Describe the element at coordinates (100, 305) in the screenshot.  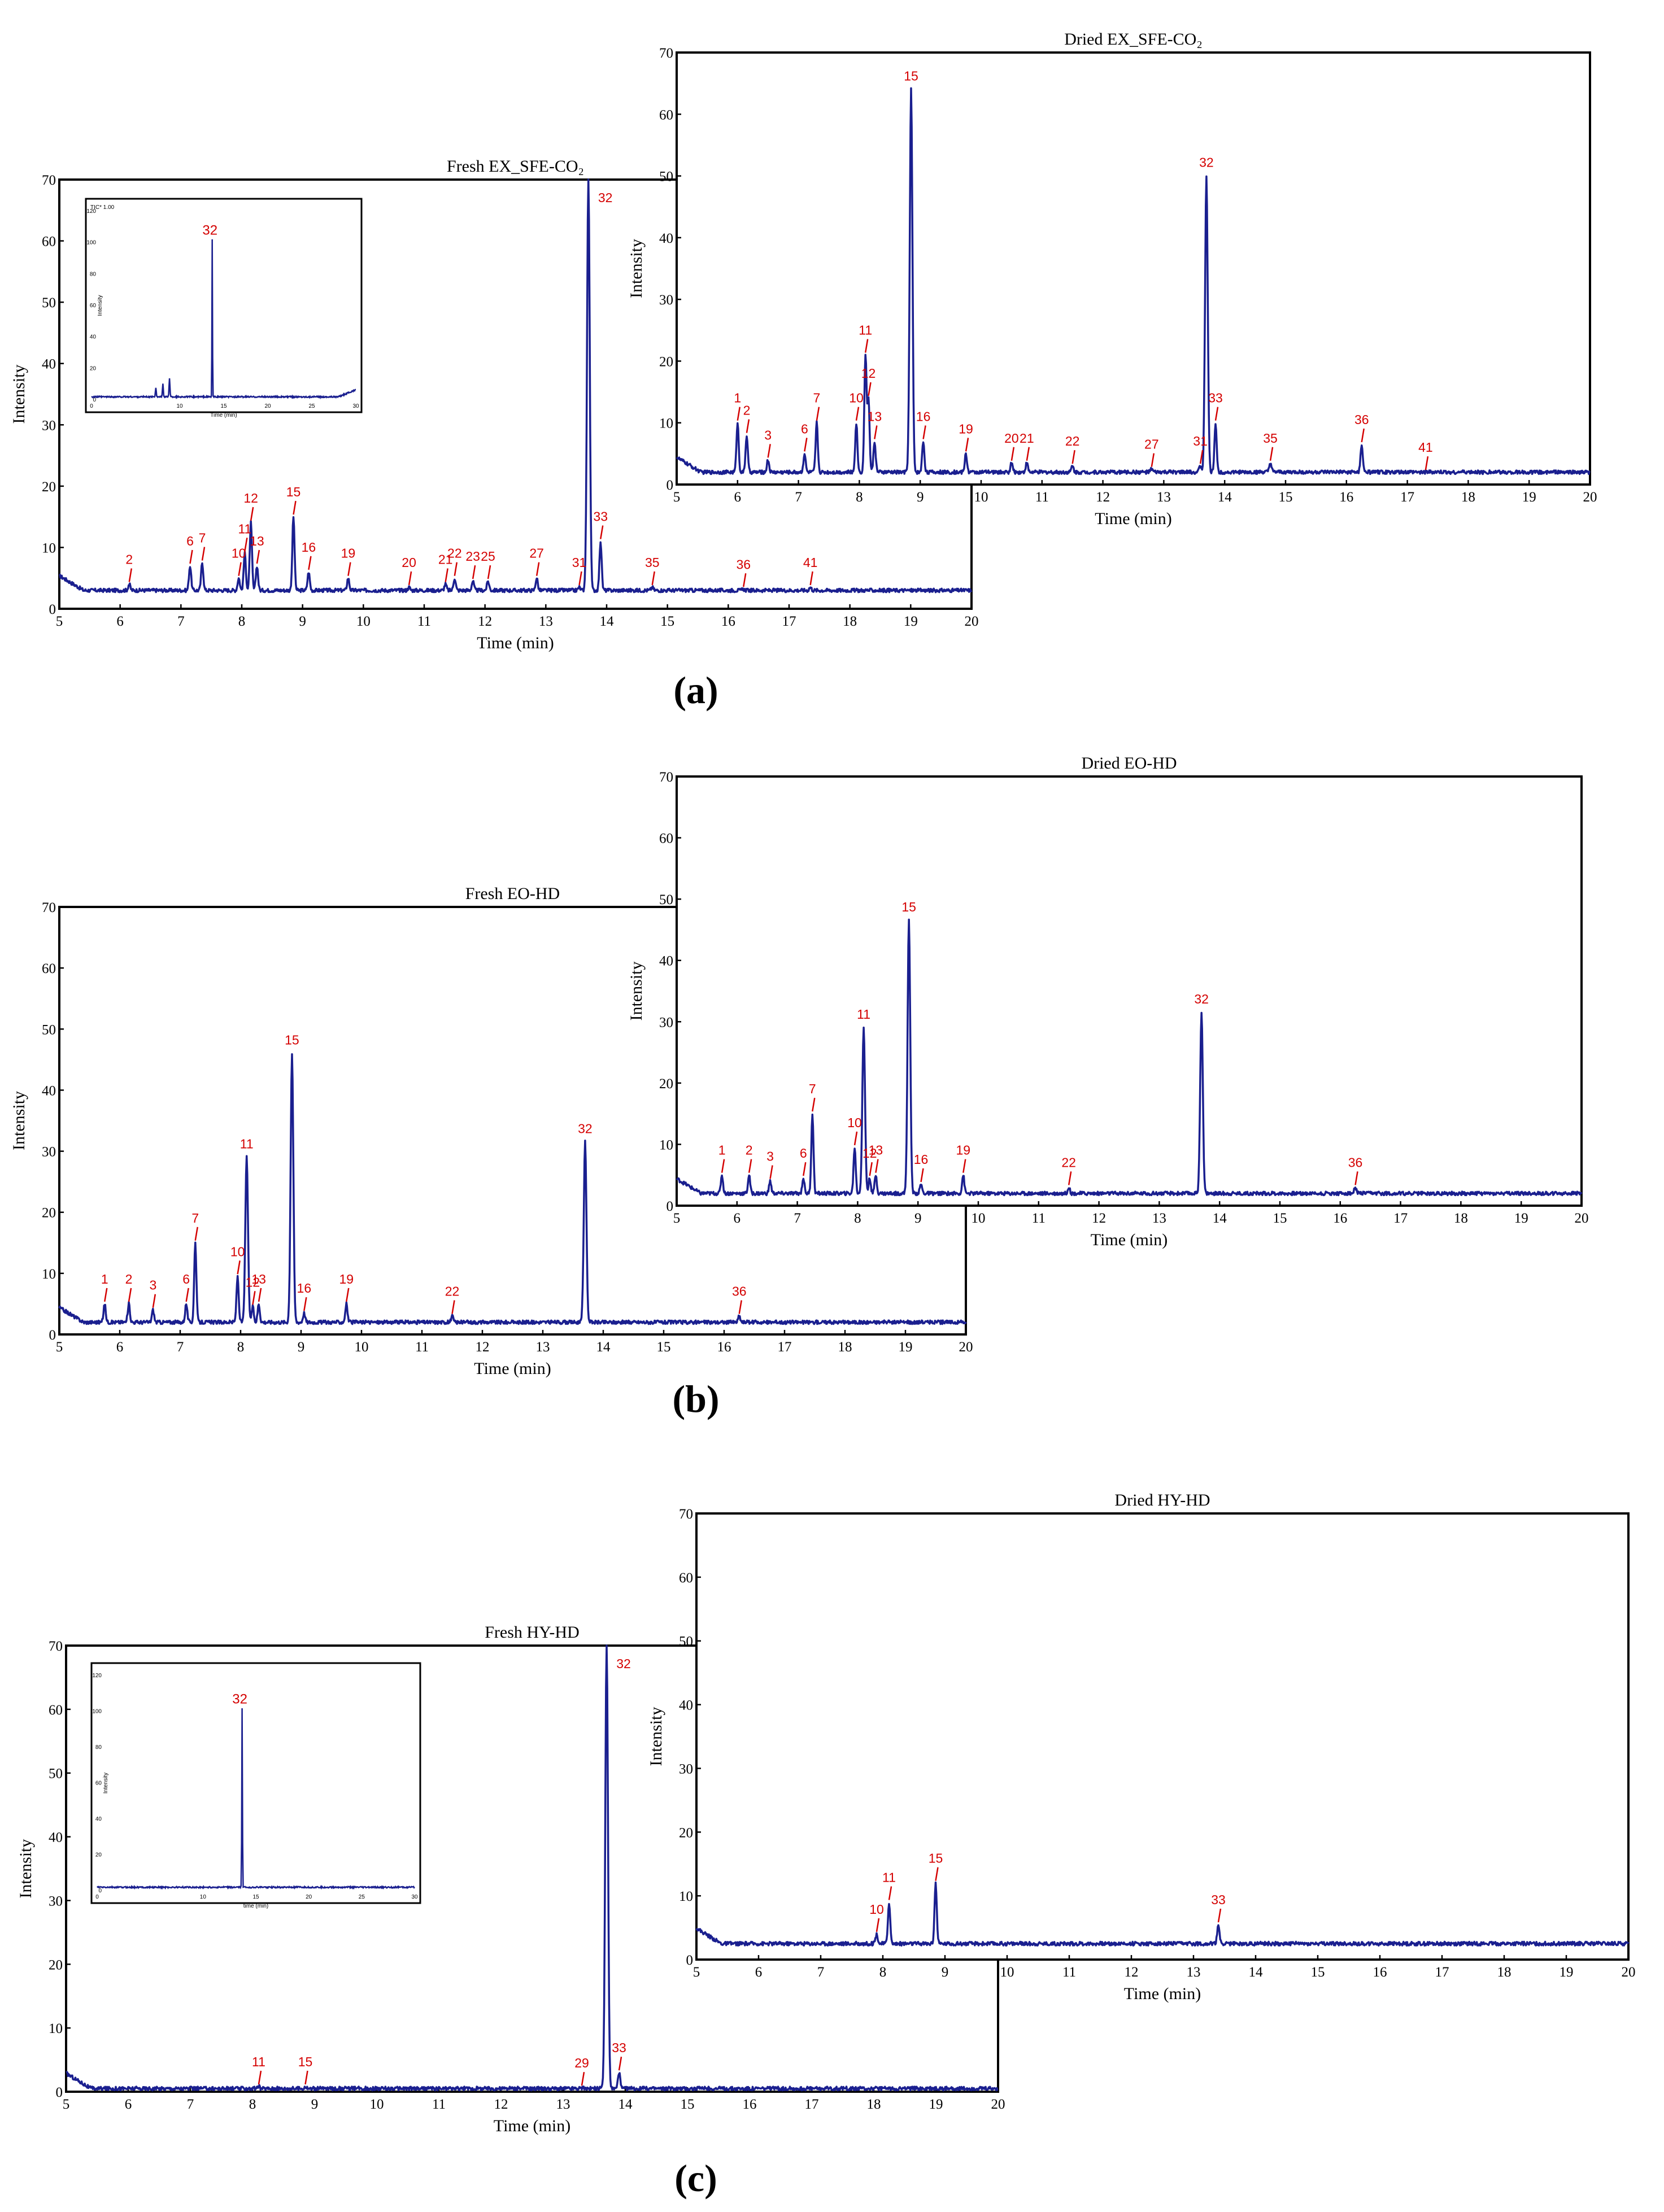
I see `inset-y-label: Intensity` at that location.